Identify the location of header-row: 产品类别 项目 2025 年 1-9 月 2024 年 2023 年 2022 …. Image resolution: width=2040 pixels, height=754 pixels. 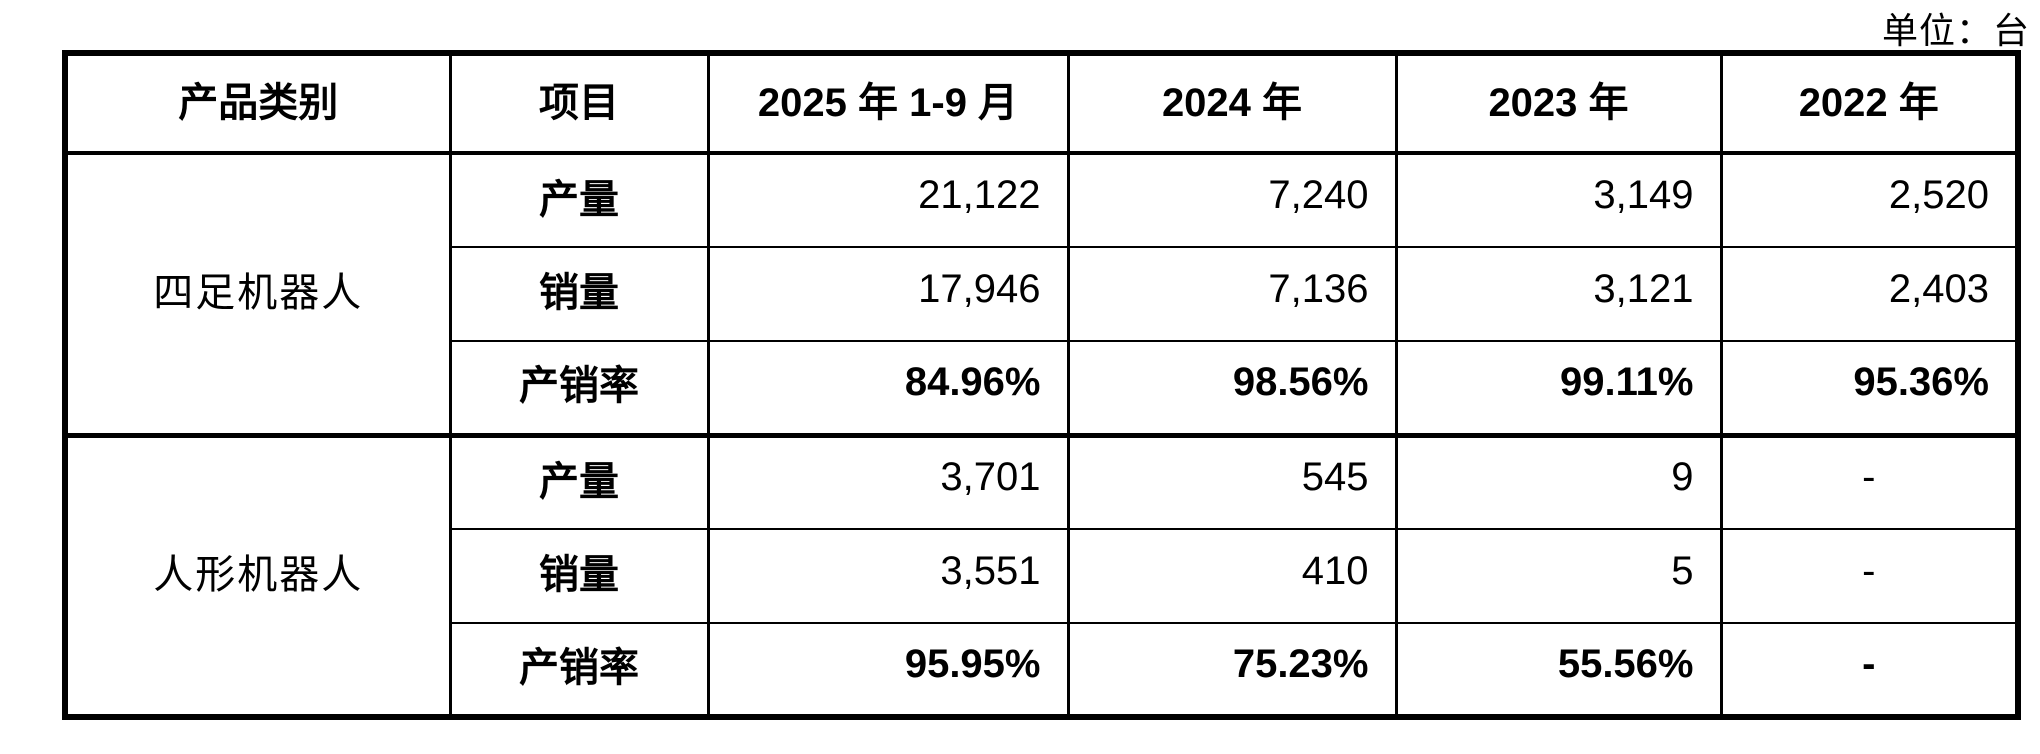
(1041, 103).